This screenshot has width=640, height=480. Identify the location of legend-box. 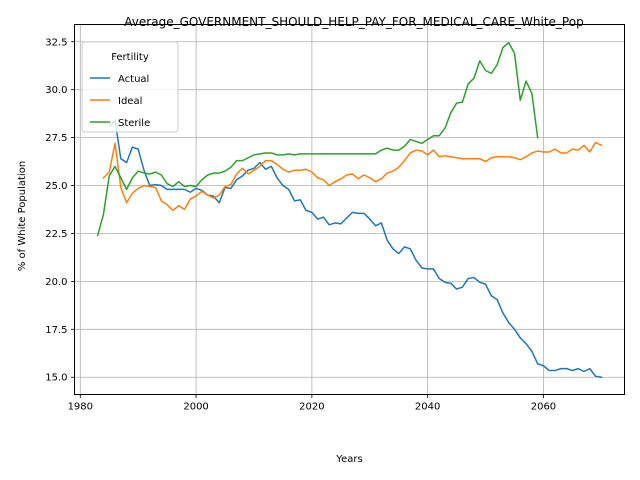
(130, 87).